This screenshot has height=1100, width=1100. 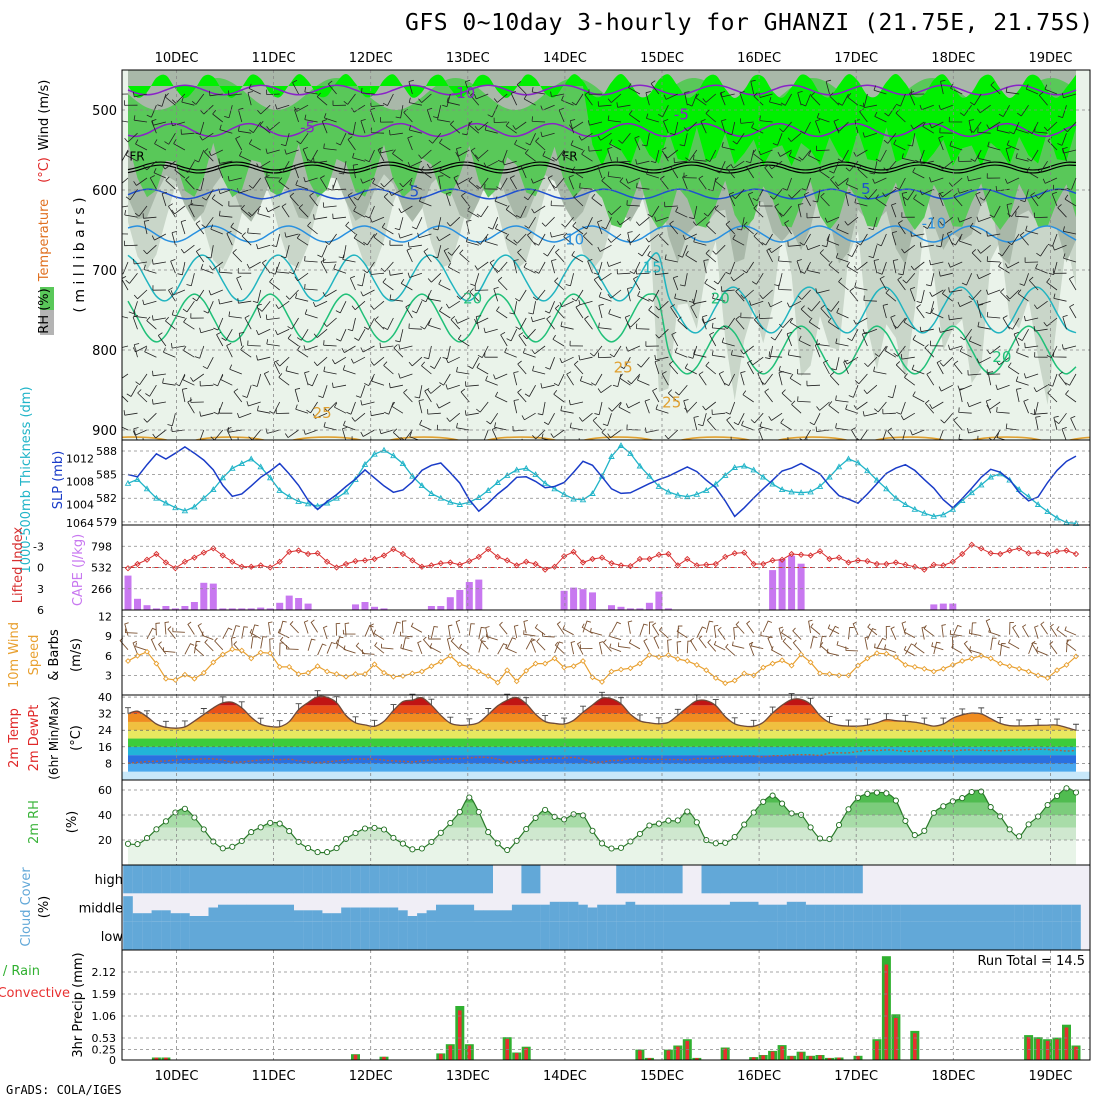 What do you see at coordinates (105, 730) in the screenshot?
I see `p4-ytick: 24` at bounding box center [105, 730].